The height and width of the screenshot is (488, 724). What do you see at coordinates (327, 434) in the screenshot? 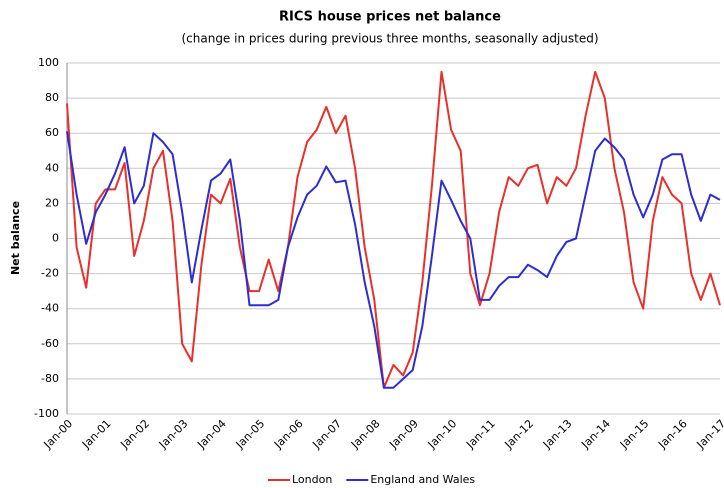
I see `x-tick-label: Jan-07` at bounding box center [327, 434].